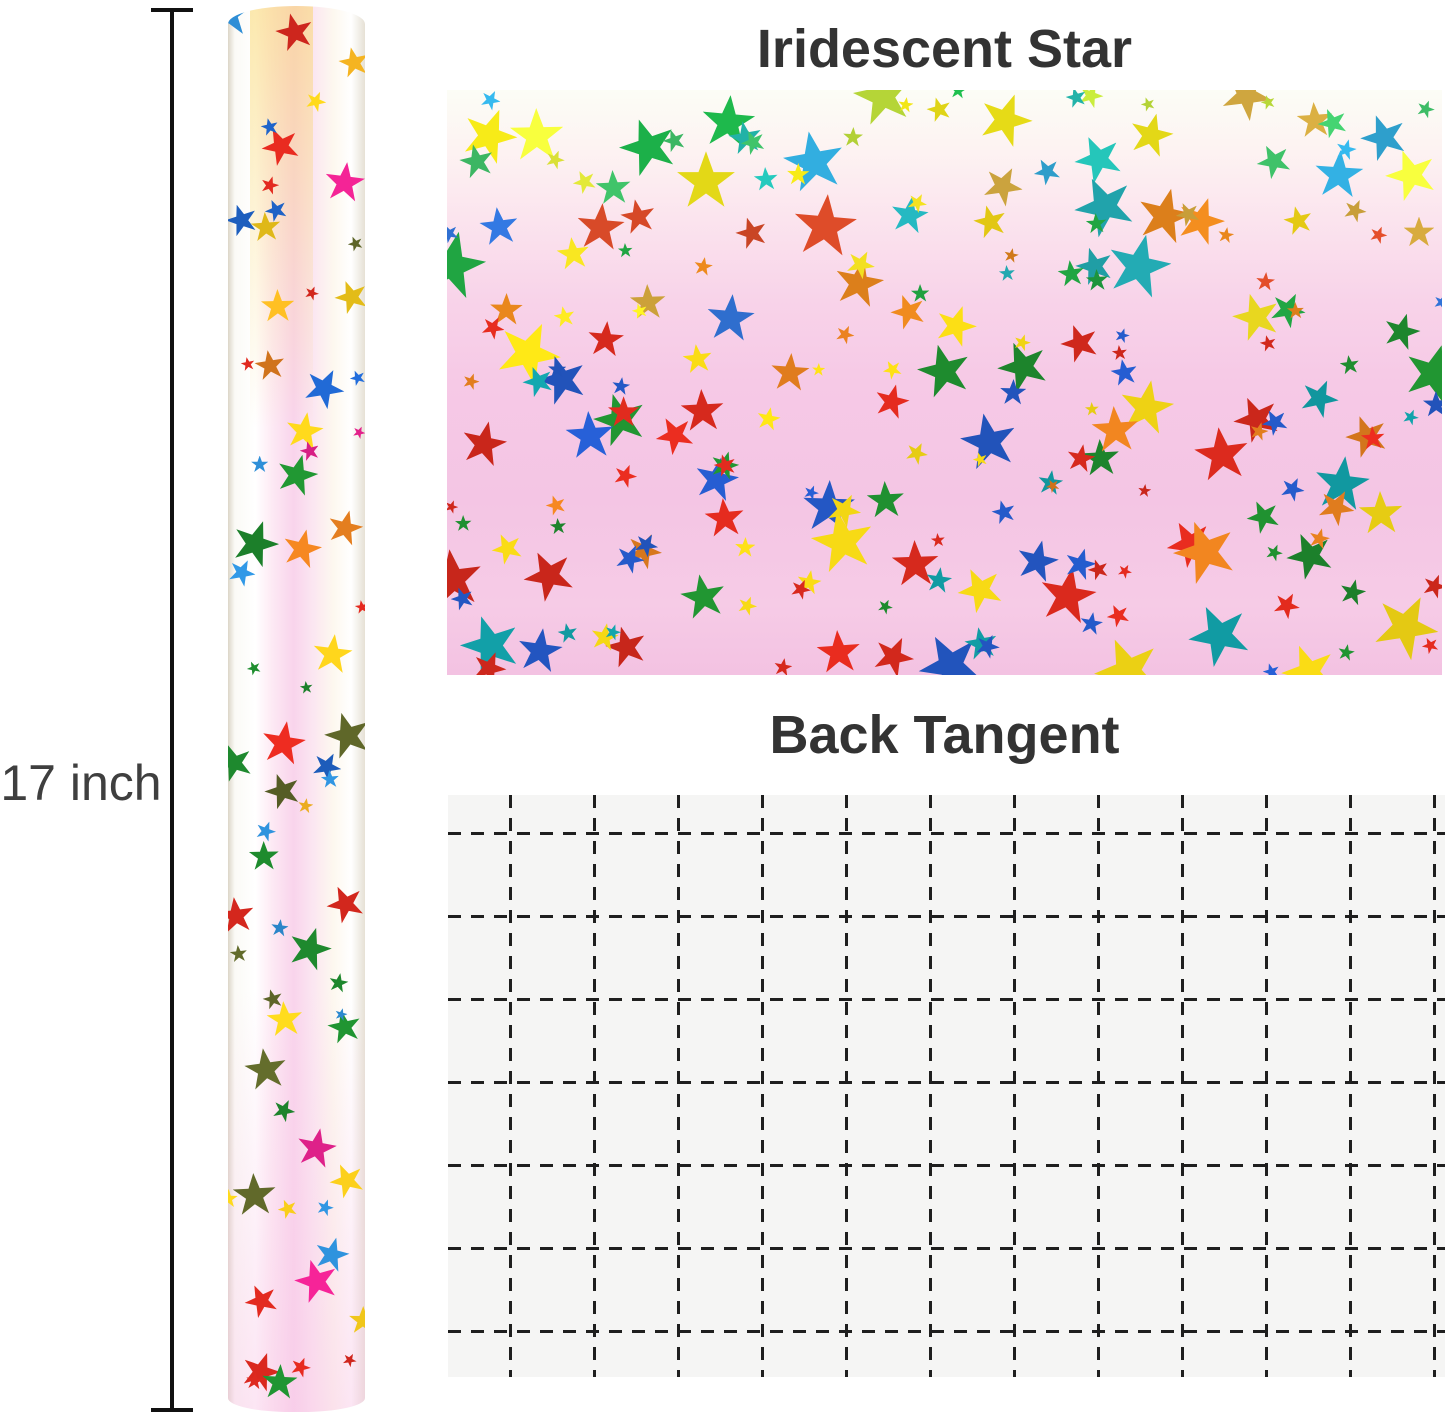 The height and width of the screenshot is (1422, 1445). Describe the element at coordinates (944, 49) in the screenshot. I see `front-pattern-title: Iridescent Star` at that location.